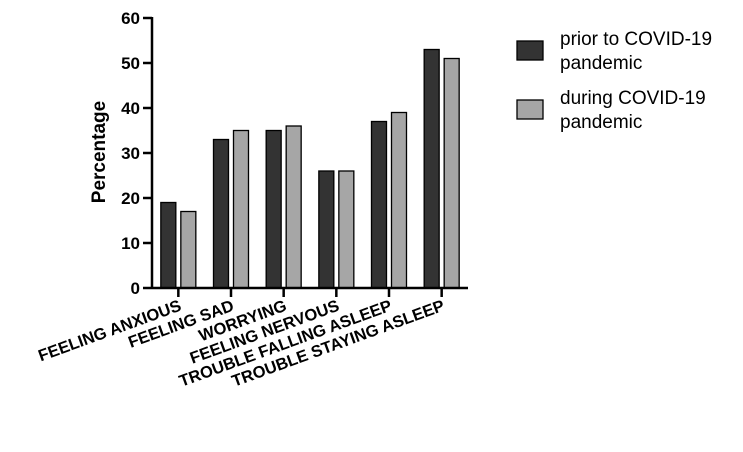  I want to click on y-tick-label: 20, so click(130, 198).